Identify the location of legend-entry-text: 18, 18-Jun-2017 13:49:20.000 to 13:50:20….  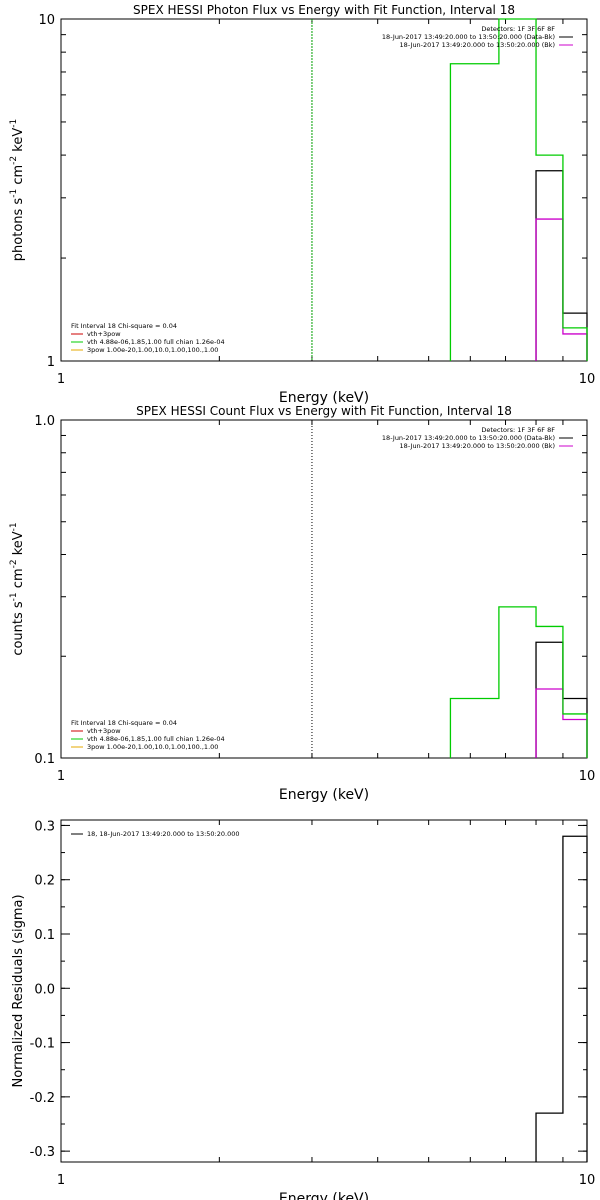
(163, 834).